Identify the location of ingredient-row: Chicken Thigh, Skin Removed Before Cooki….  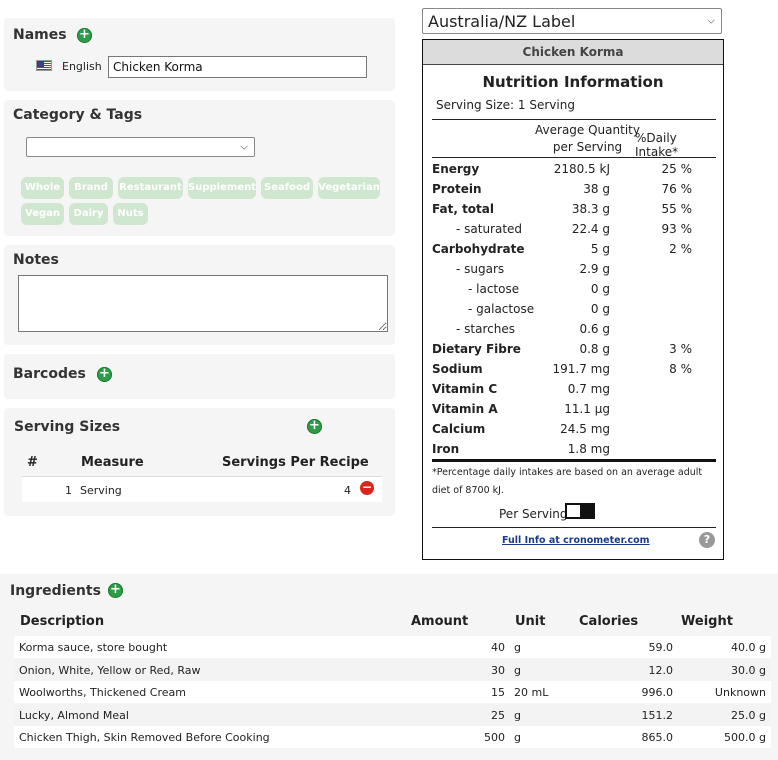
(392, 737).